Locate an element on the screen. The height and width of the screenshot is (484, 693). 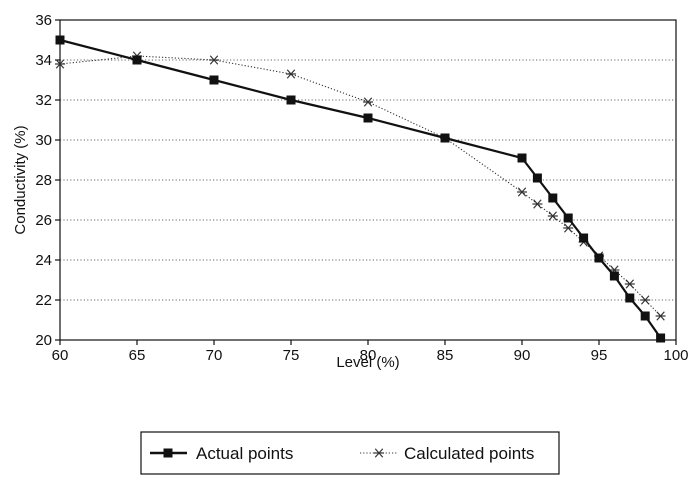
y-tick-label-26: 26 is located at coordinates (43, 220).